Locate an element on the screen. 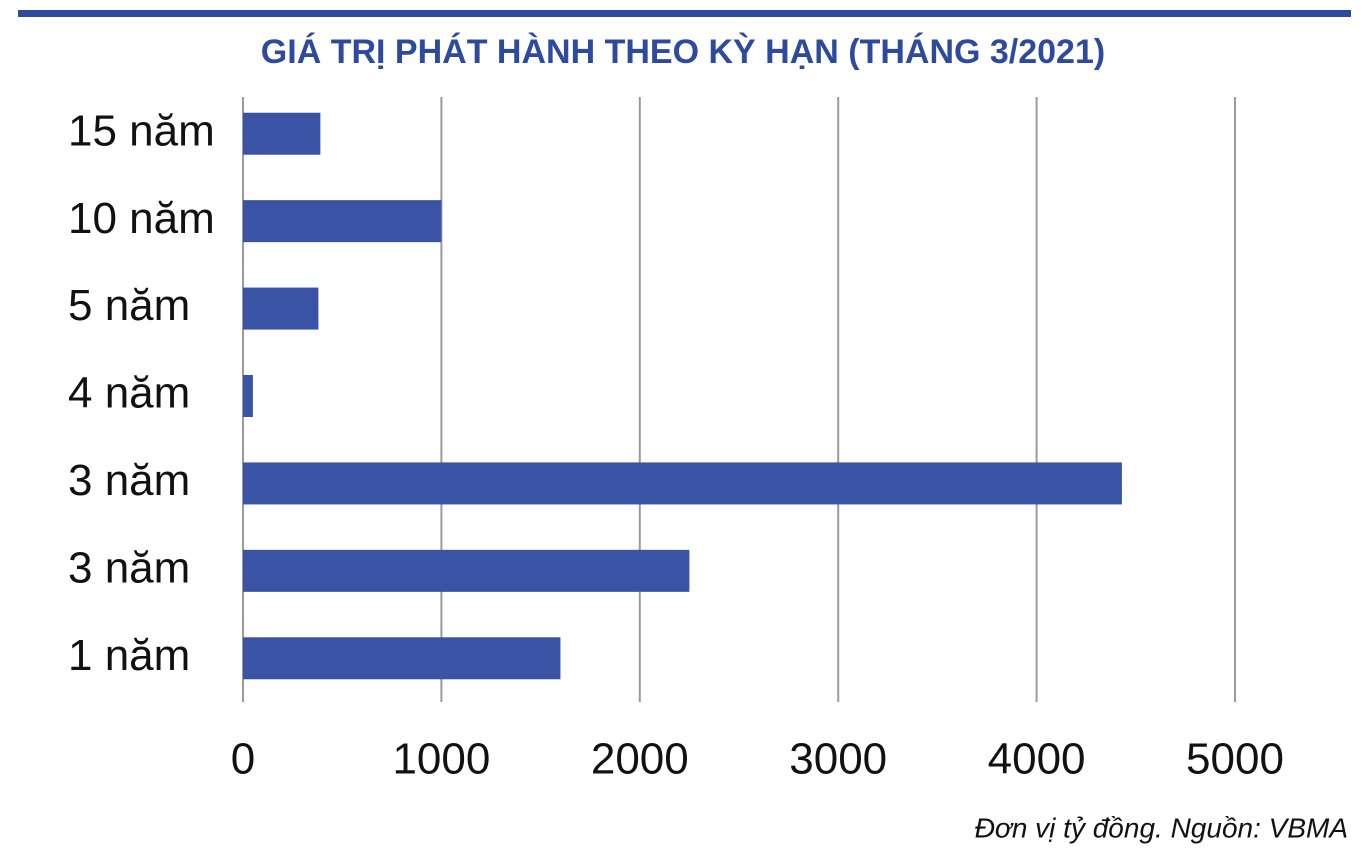  x-tick-label: 3000 is located at coordinates (838, 759).